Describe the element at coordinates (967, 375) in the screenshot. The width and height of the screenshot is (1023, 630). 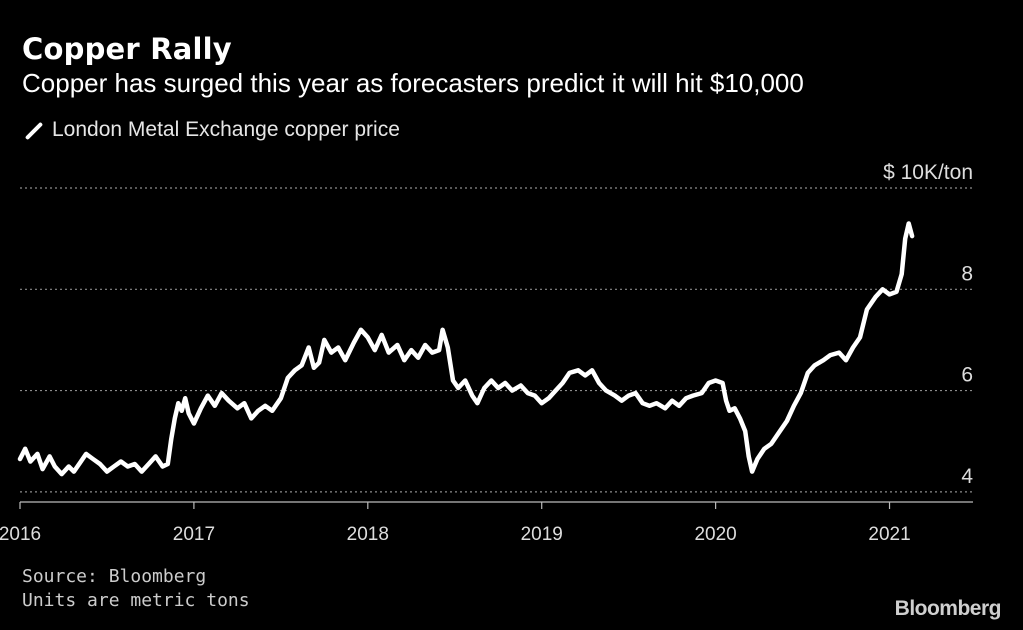
I see `y-tick-label: 6` at that location.